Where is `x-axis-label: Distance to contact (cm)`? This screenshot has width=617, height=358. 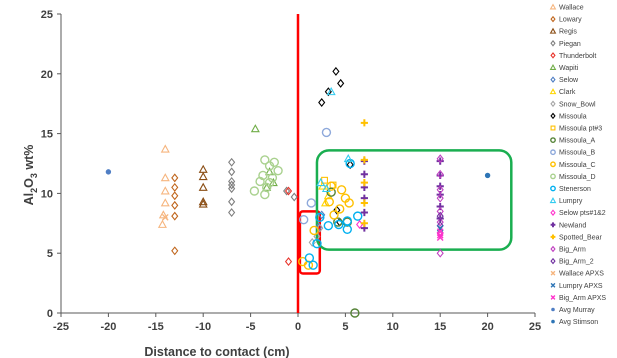 x-axis-label: Distance to contact (cm) is located at coordinates (216, 351).